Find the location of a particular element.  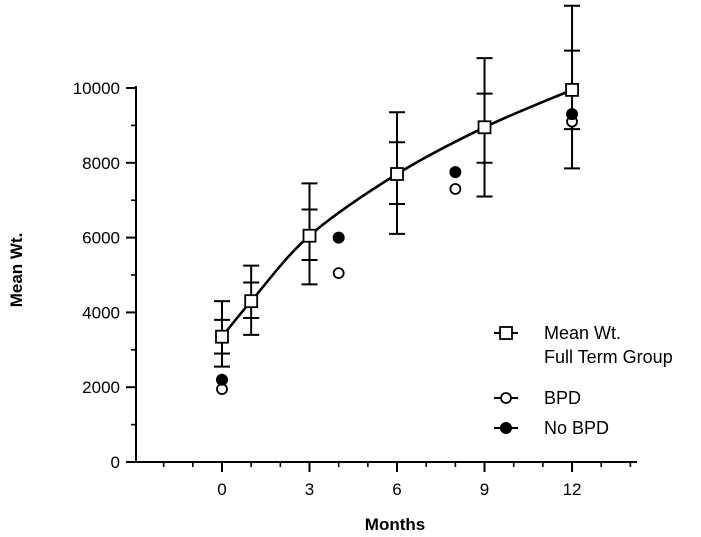

legend-label: No BPD is located at coordinates (576, 428).